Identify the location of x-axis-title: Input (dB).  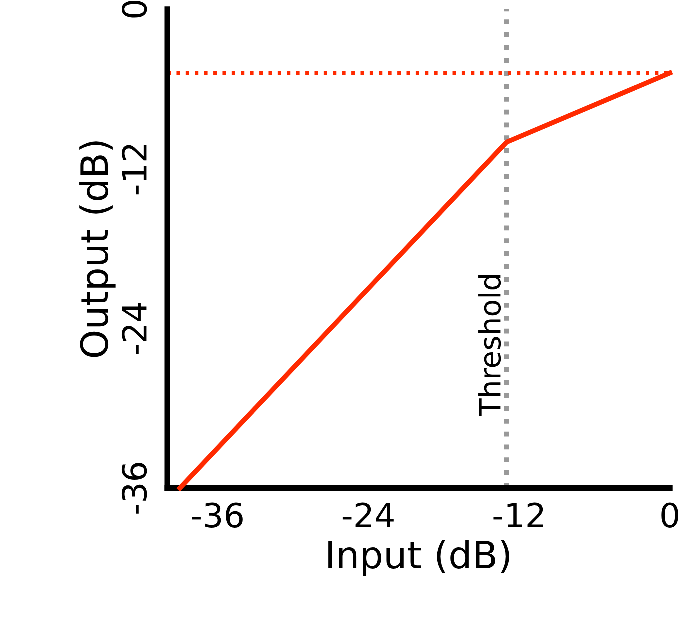
(419, 558).